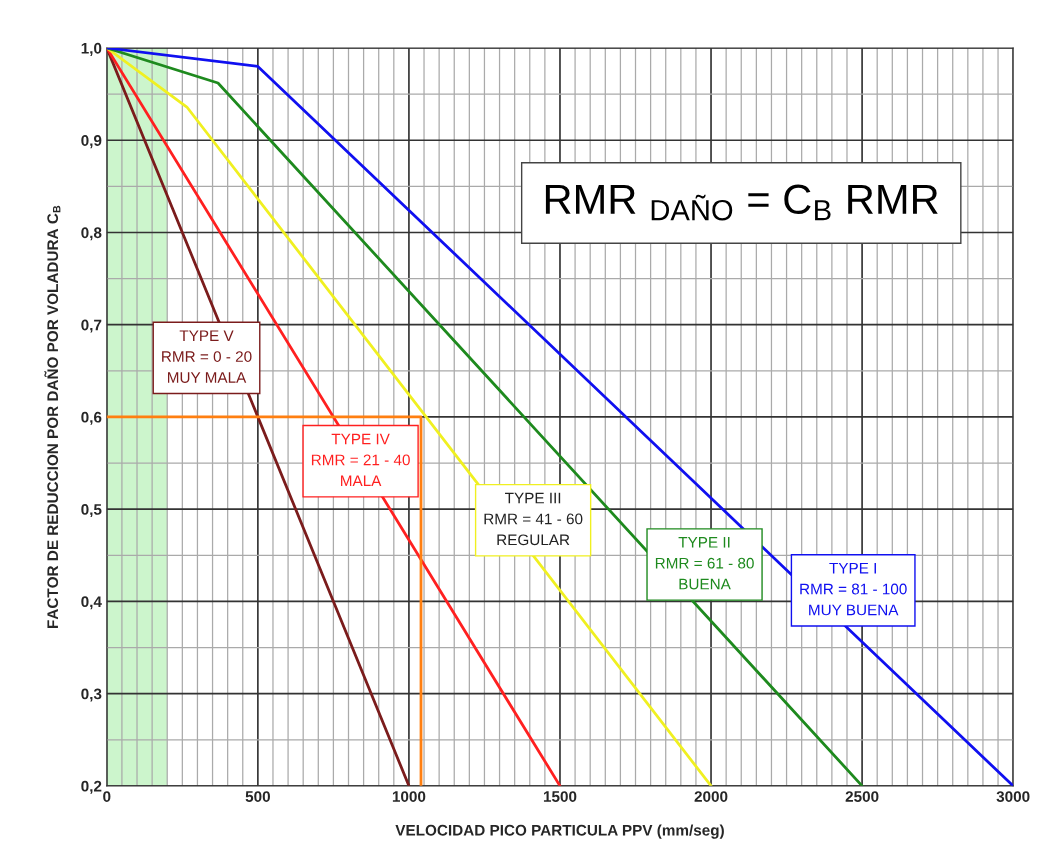  I want to click on y-tick-label: 0,7, so click(91, 326).